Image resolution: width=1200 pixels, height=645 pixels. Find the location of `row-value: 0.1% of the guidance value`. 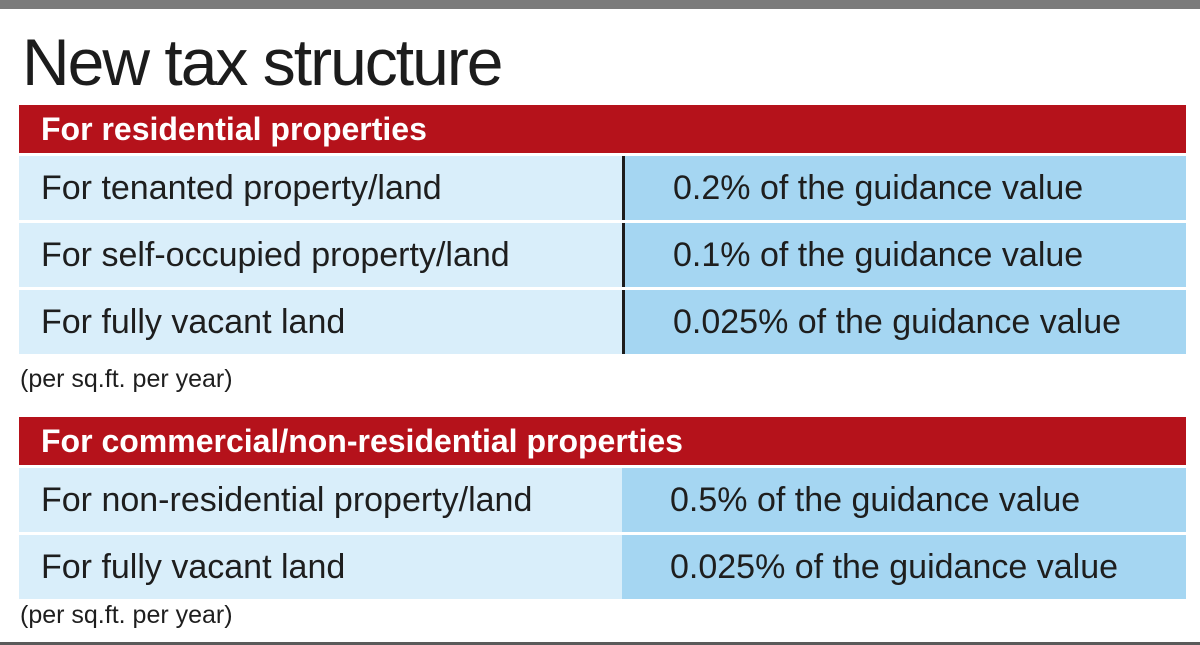

row-value: 0.1% of the guidance value is located at coordinates (904, 255).